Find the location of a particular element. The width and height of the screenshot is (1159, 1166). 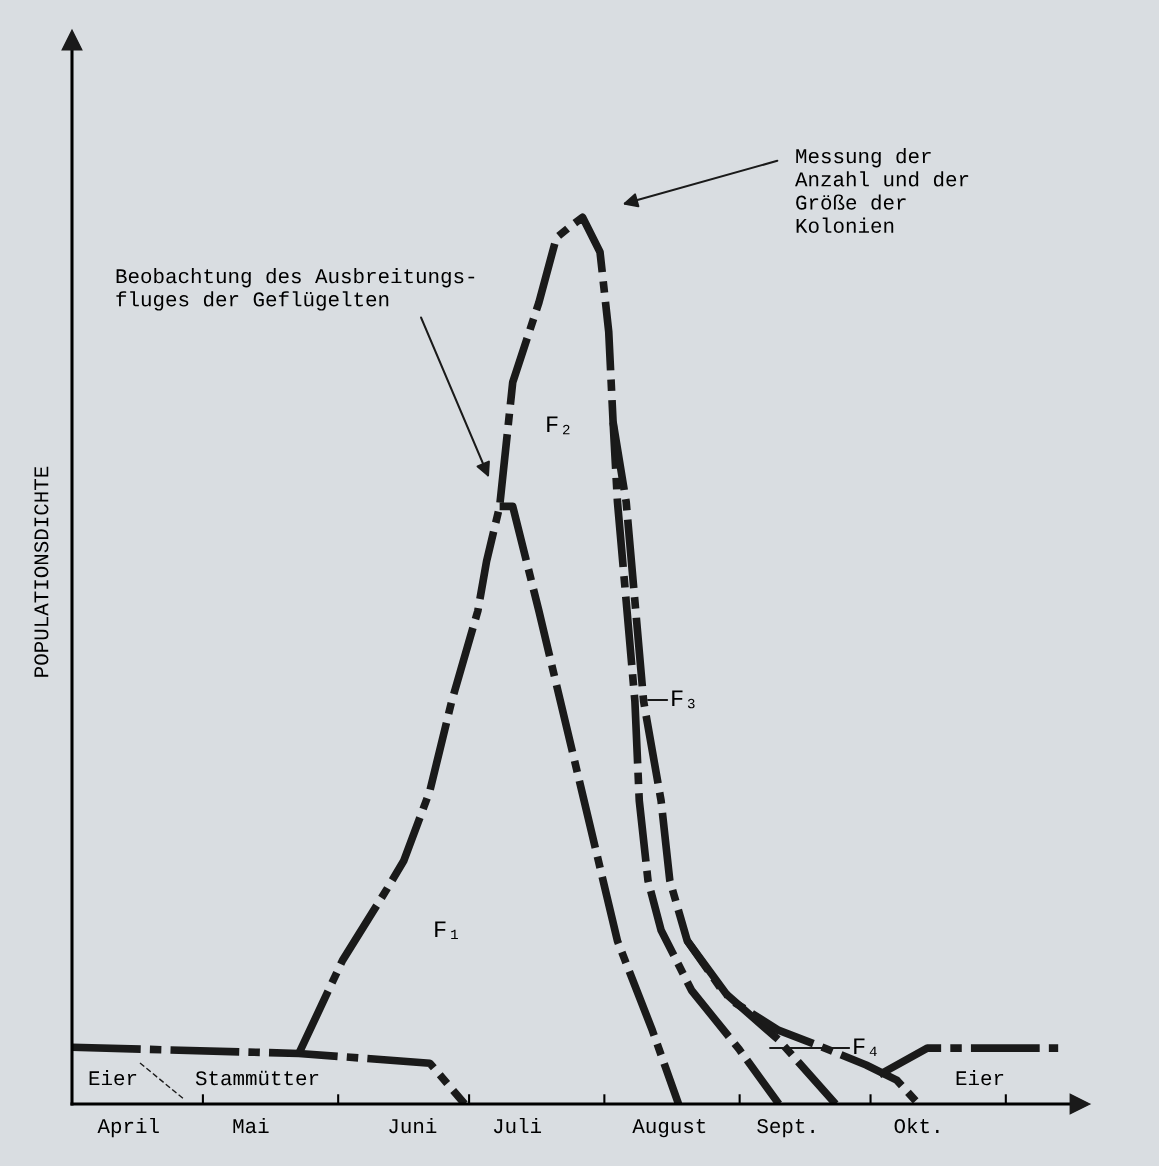

annotation: F₄ is located at coordinates (865, 1047).